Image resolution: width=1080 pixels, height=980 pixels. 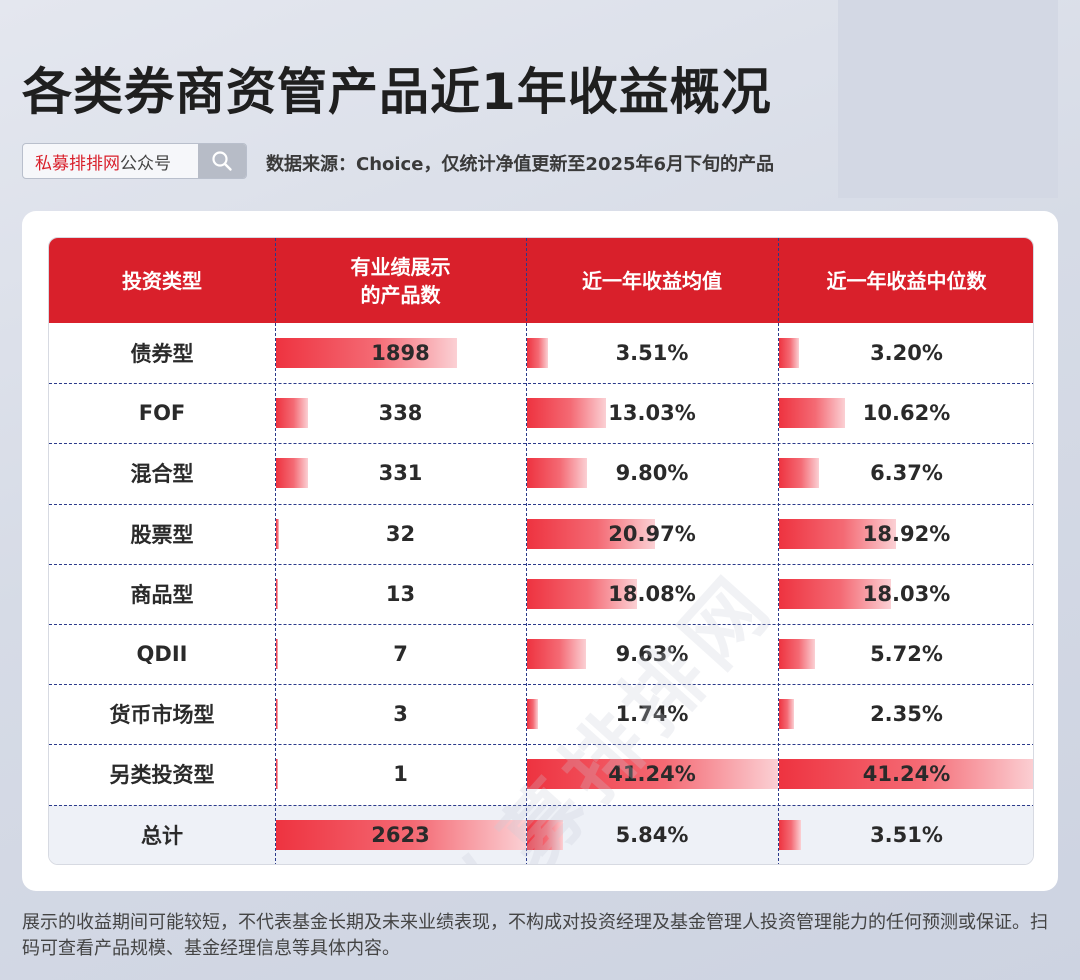 I want to click on cell-text-count: 3, so click(x=400, y=714).